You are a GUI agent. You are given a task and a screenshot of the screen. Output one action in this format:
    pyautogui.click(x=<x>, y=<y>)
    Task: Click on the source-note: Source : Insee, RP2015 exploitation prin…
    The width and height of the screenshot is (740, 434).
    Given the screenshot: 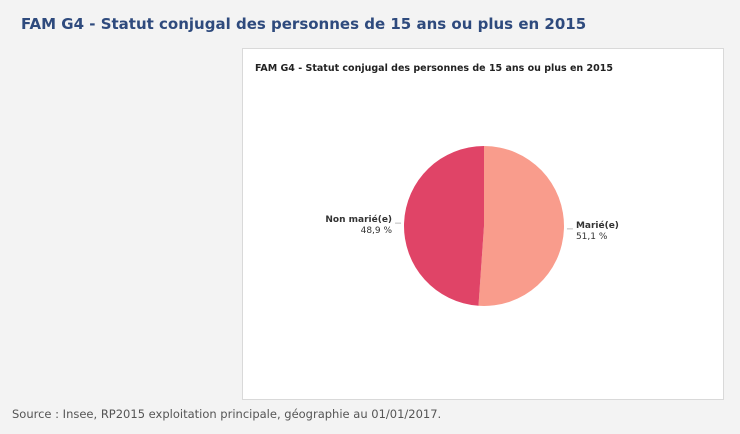 What is the action you would take?
    pyautogui.click(x=227, y=414)
    